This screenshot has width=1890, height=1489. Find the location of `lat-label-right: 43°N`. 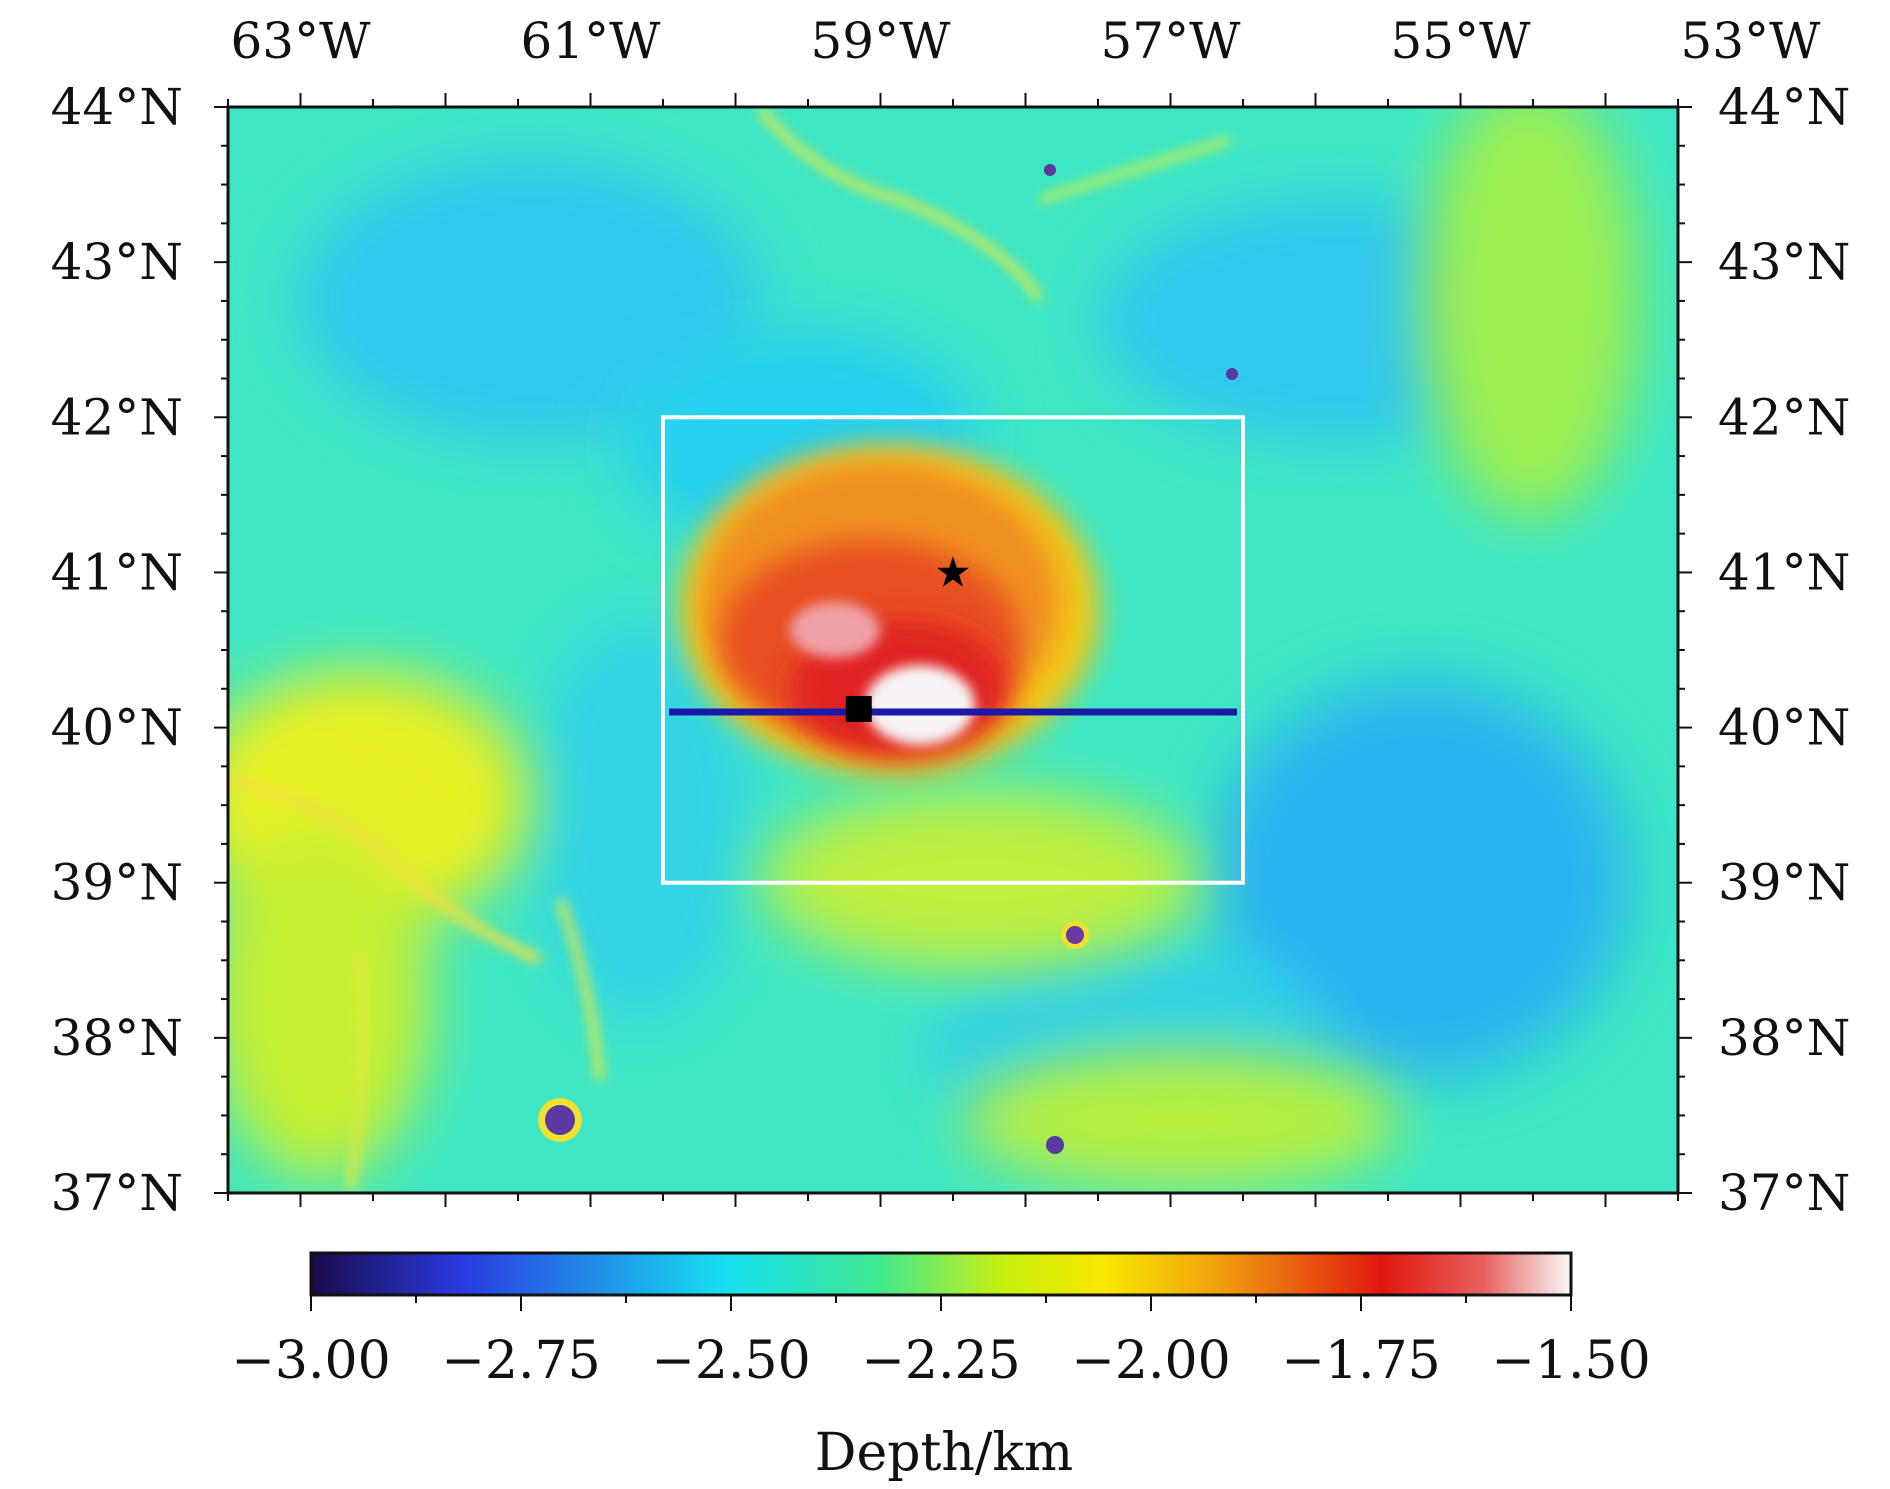

lat-label-right: 43°N is located at coordinates (1784, 262).